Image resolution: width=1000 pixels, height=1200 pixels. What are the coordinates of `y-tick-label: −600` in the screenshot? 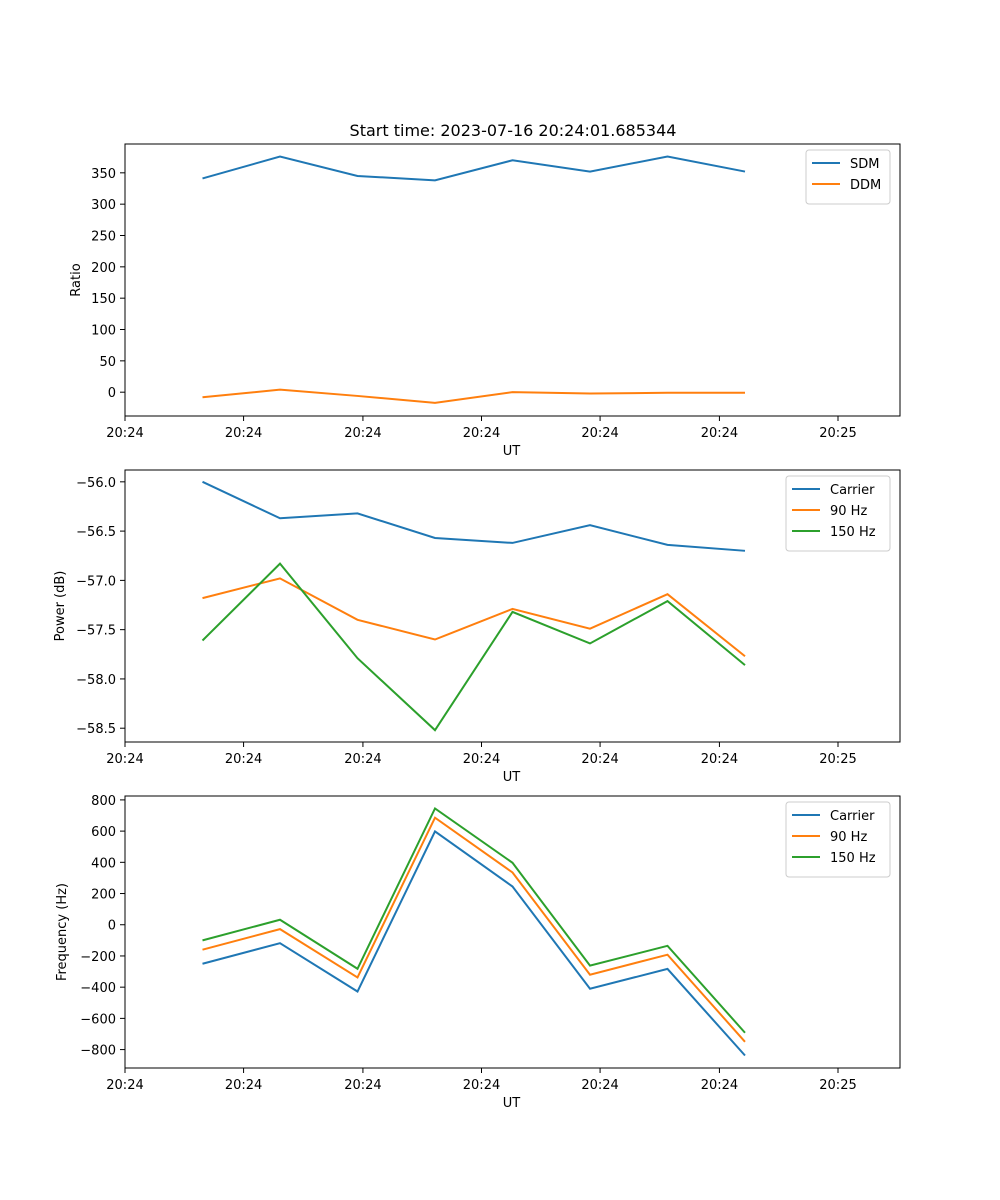 It's located at (98, 1019).